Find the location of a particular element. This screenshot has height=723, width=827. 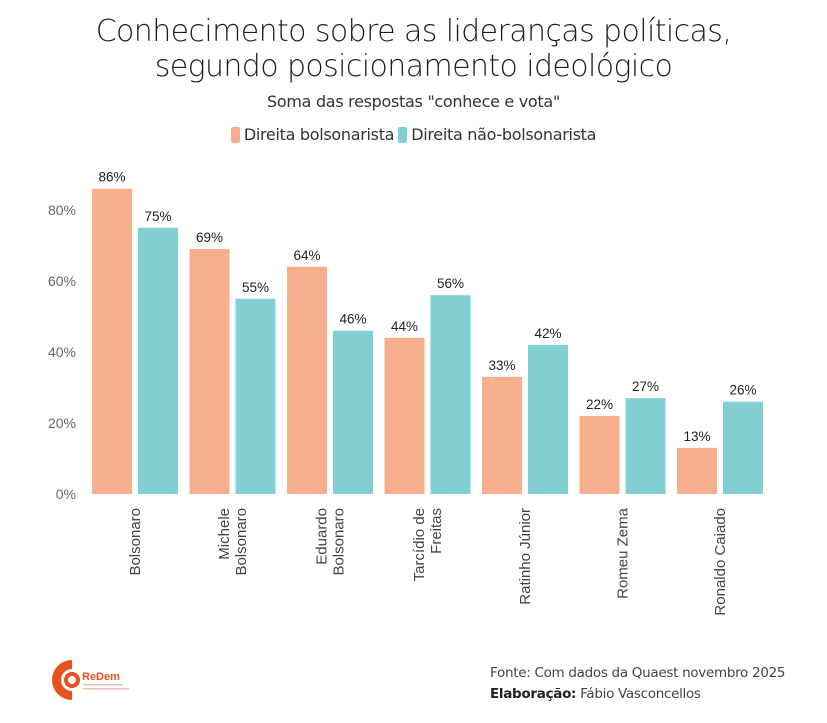

y-tick-label: 60% is located at coordinates (62, 281).